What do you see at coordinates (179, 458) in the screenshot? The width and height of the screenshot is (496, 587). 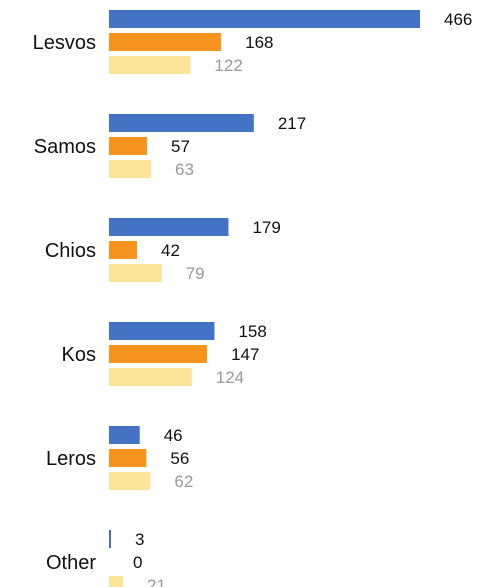 I see `value-label-leros-series-2: 56` at bounding box center [179, 458].